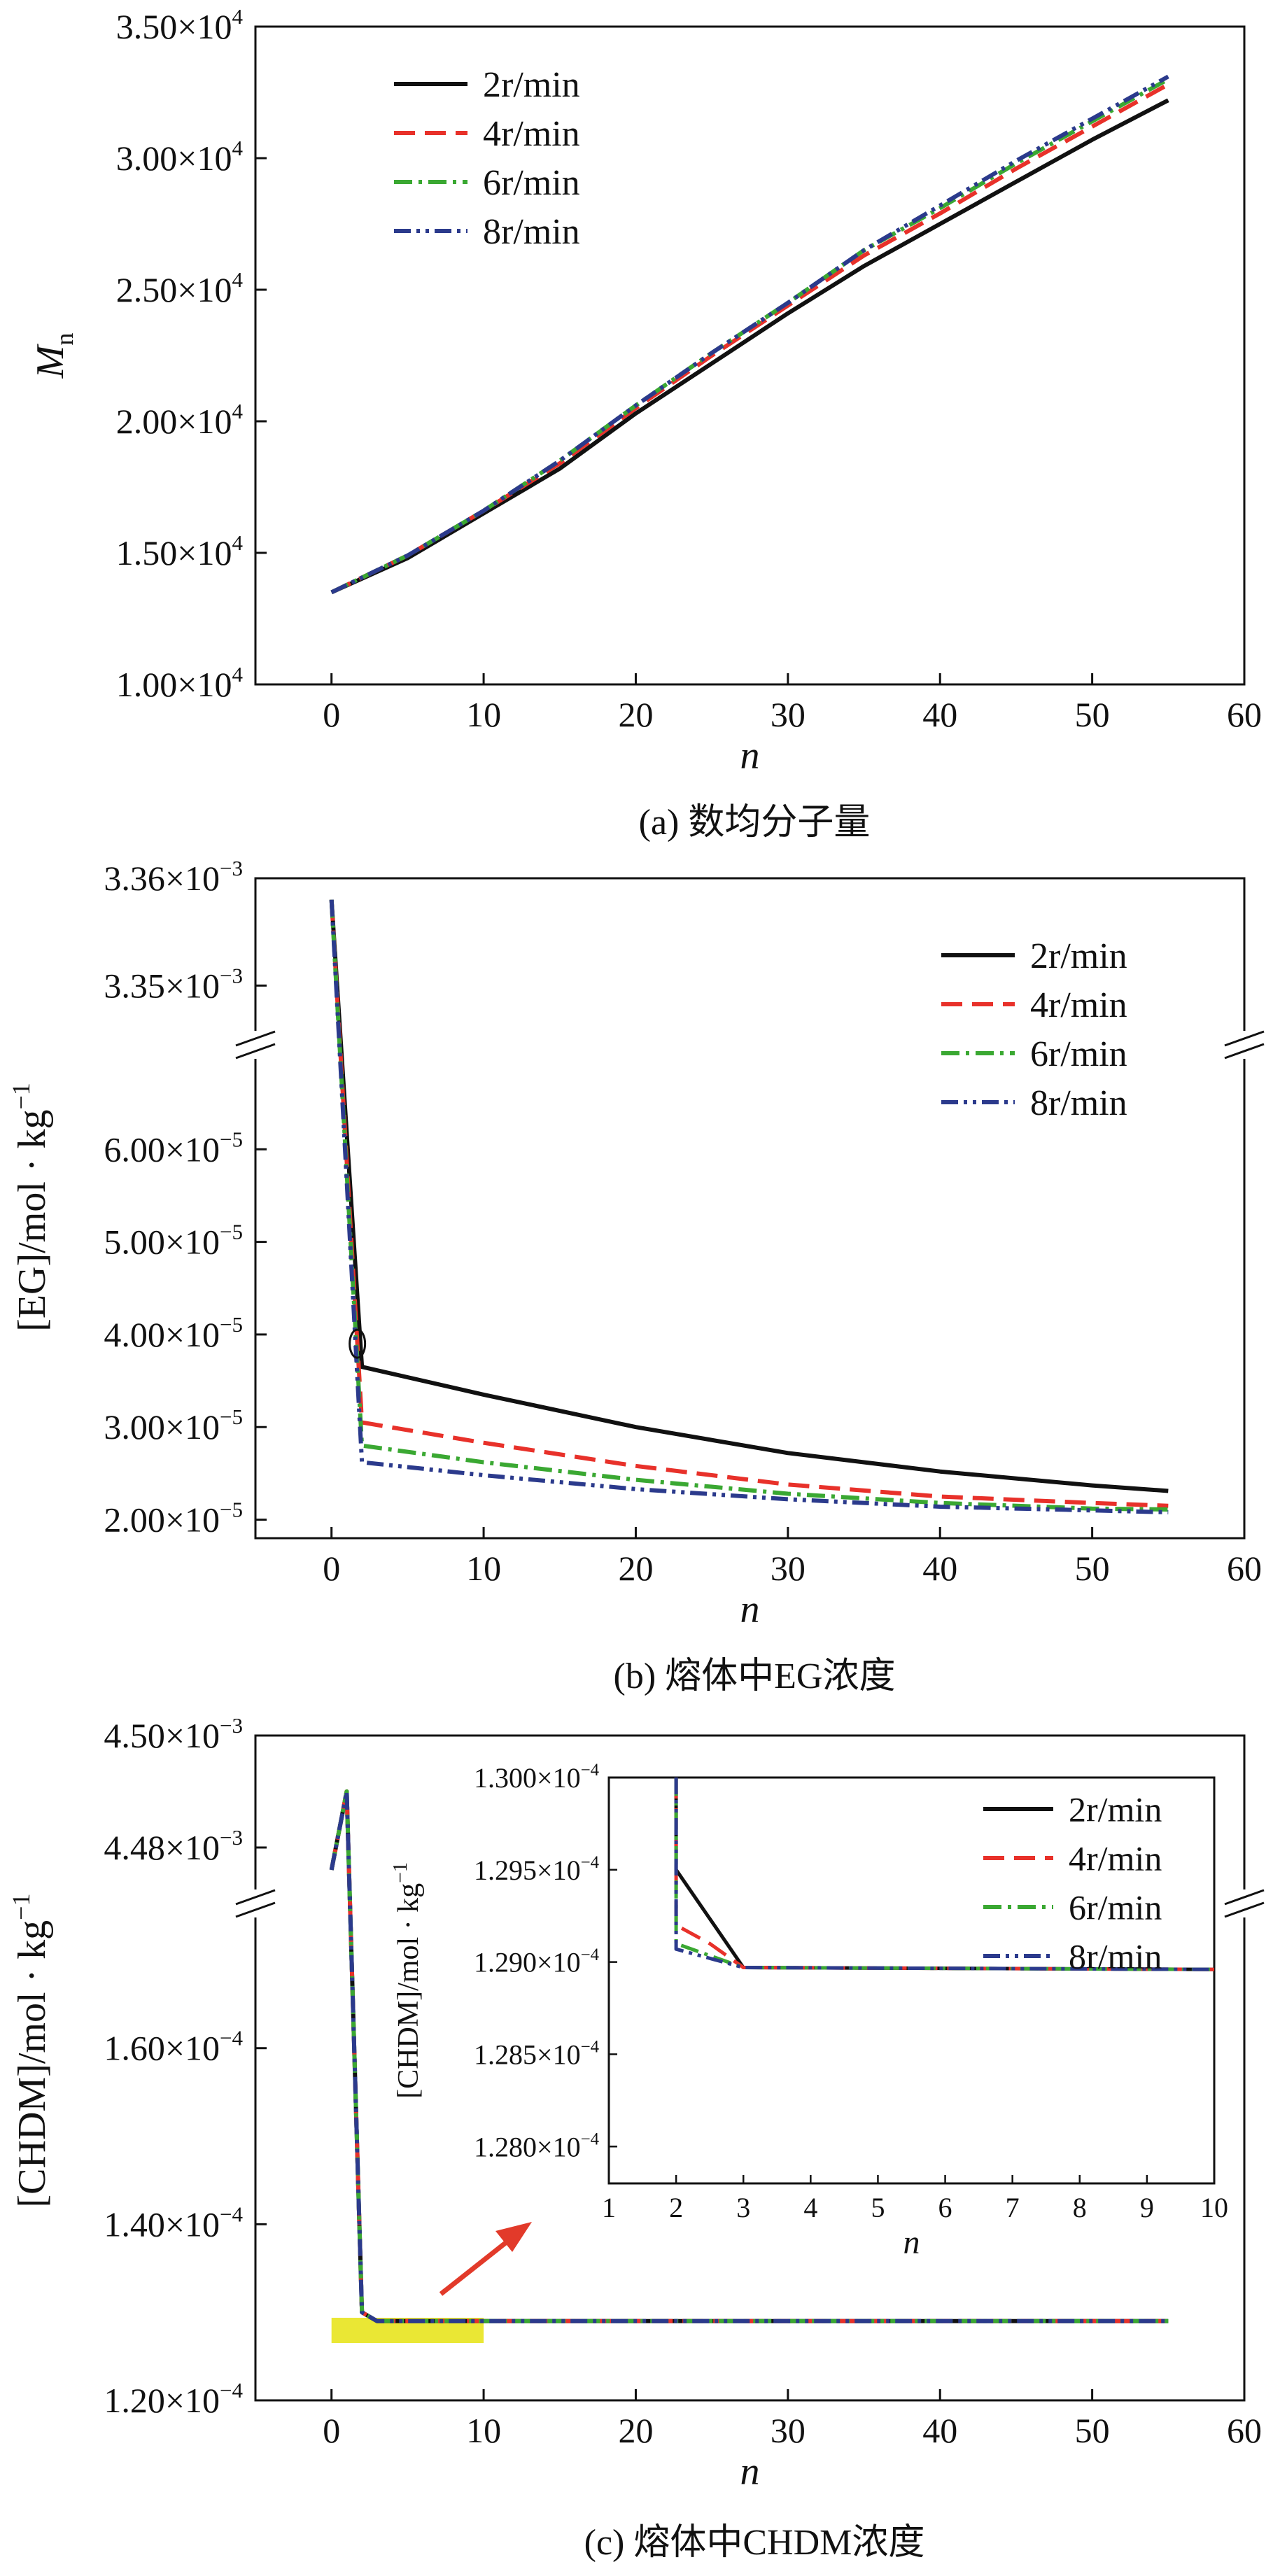 This screenshot has height=2576, width=1280. I want to click on c-xtick-label: 40, so click(939, 2430).